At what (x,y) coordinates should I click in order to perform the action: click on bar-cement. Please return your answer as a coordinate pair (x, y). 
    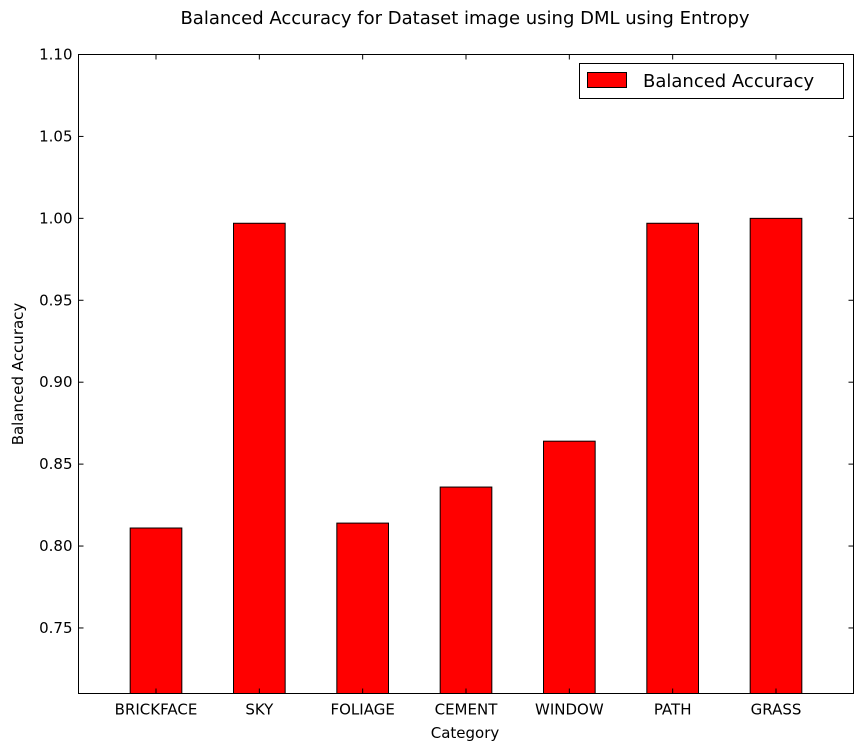
    Looking at the image, I should click on (466, 590).